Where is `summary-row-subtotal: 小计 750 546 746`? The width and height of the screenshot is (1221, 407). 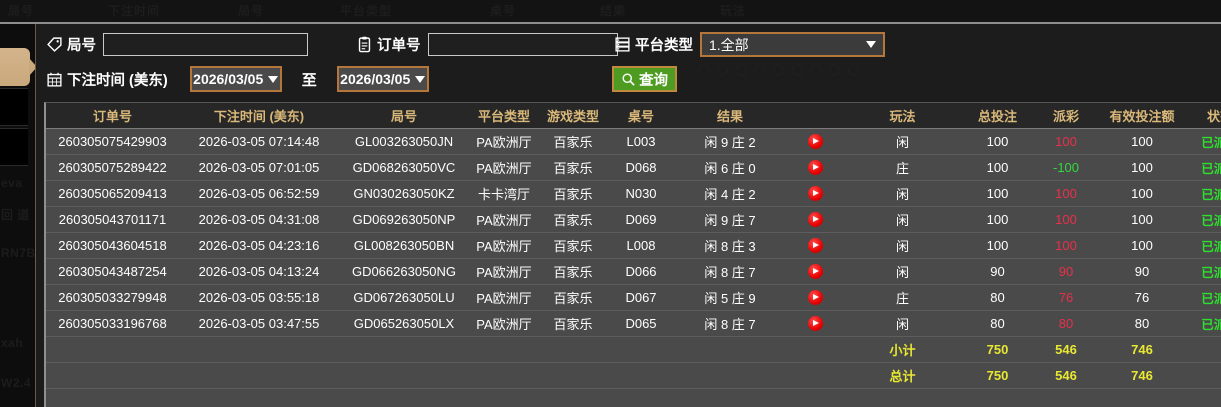 summary-row-subtotal: 小计 750 546 746 is located at coordinates (633, 349).